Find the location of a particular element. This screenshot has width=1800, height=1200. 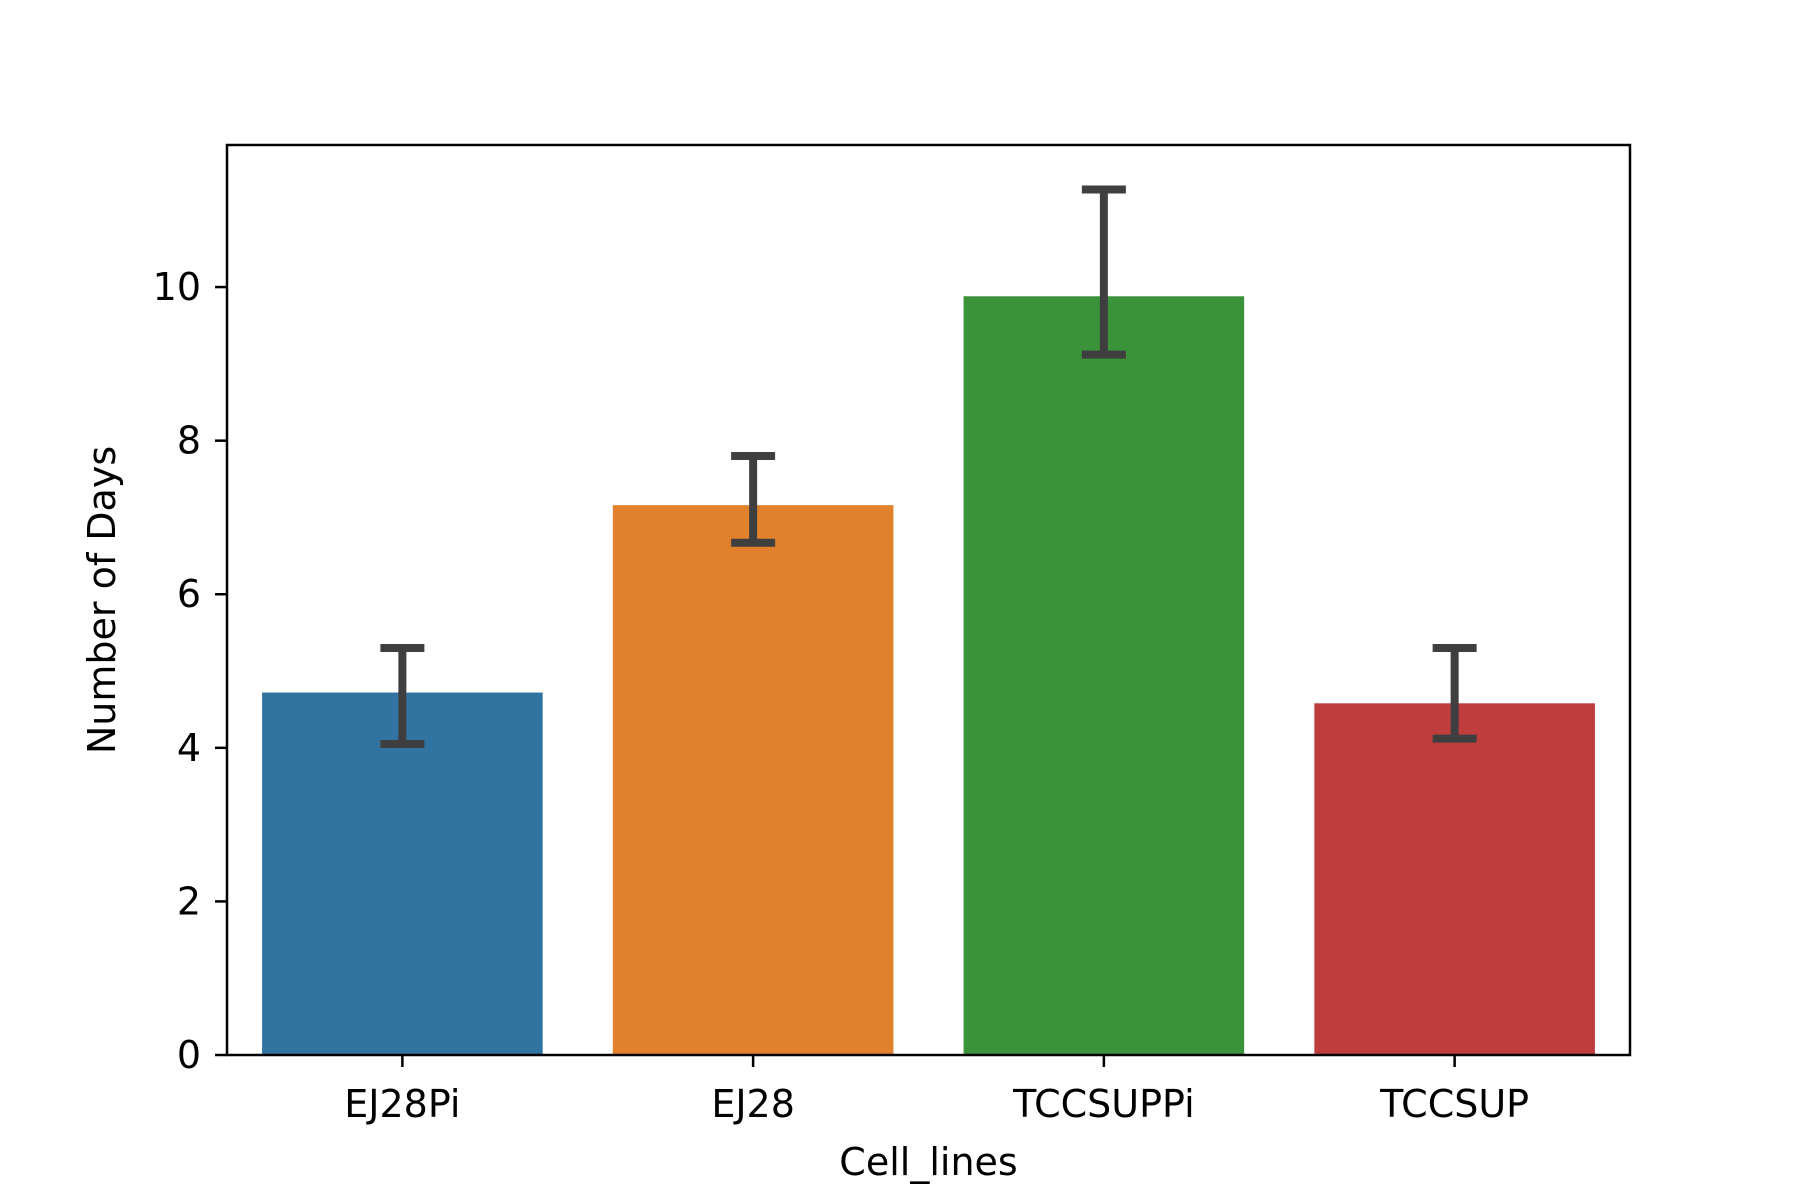

bar-tccsuppi is located at coordinates (1104, 675).